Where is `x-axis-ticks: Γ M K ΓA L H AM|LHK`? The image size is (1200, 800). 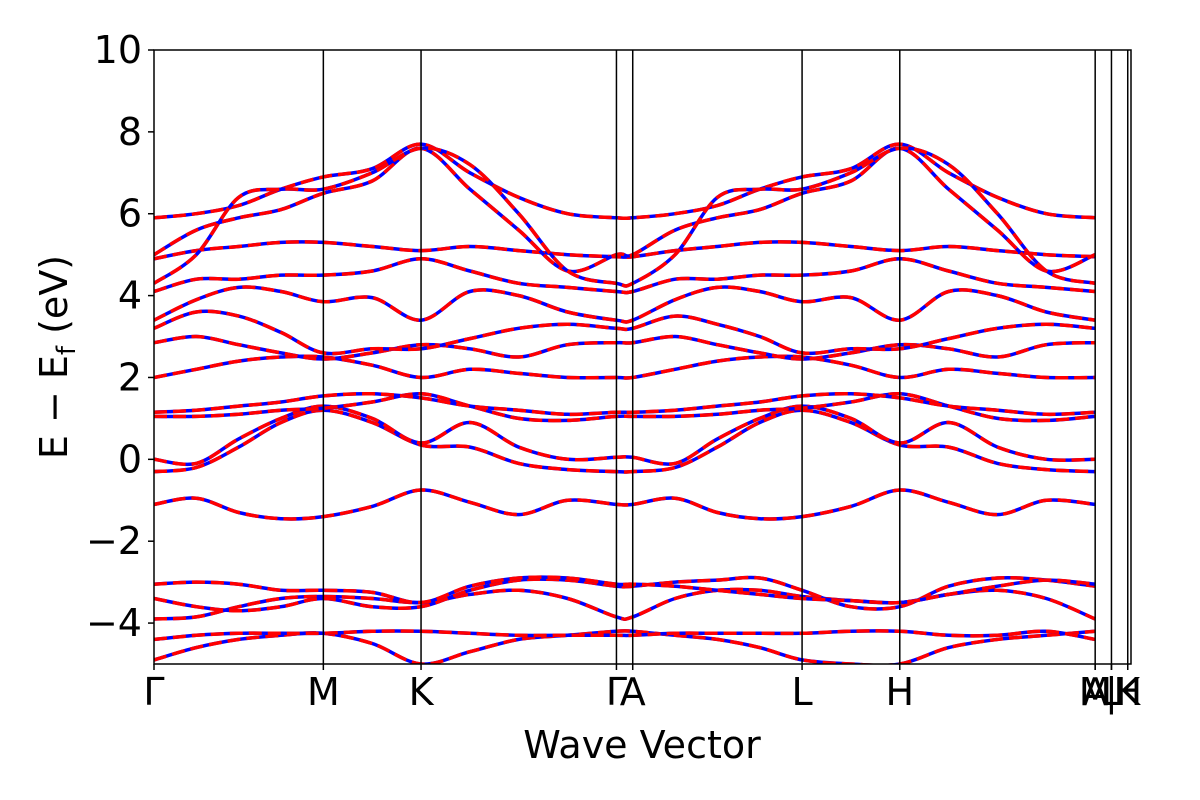 x-axis-ticks: Γ M K ΓA L H AM|LHK is located at coordinates (642, 689).